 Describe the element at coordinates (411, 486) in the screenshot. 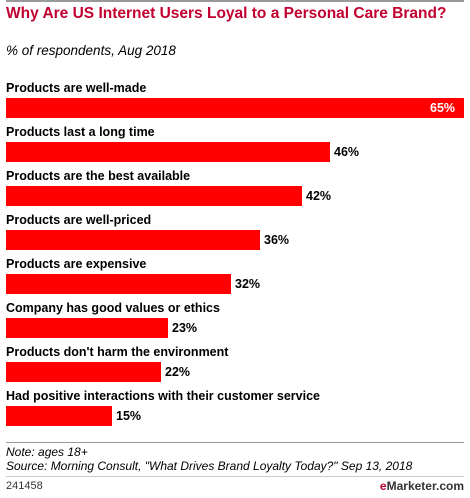

I see `brand-rest: Marketer` at that location.